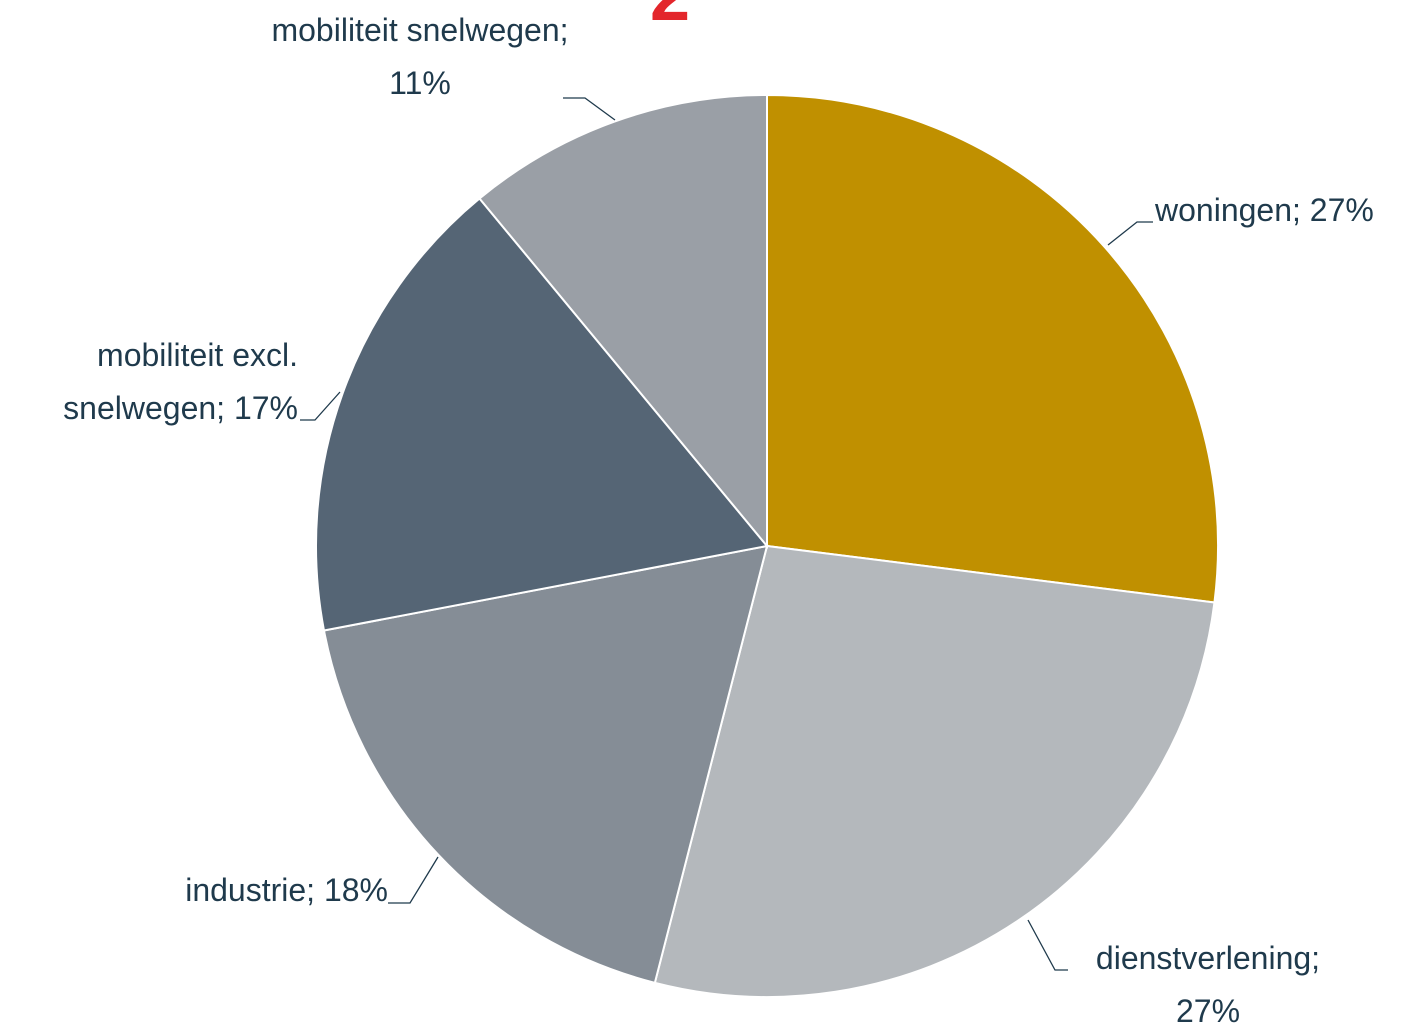 This screenshot has height=1024, width=1427. Describe the element at coordinates (180, 381) in the screenshot. I see `data-label: mobiliteit excl. snelwegen; 17%` at that location.